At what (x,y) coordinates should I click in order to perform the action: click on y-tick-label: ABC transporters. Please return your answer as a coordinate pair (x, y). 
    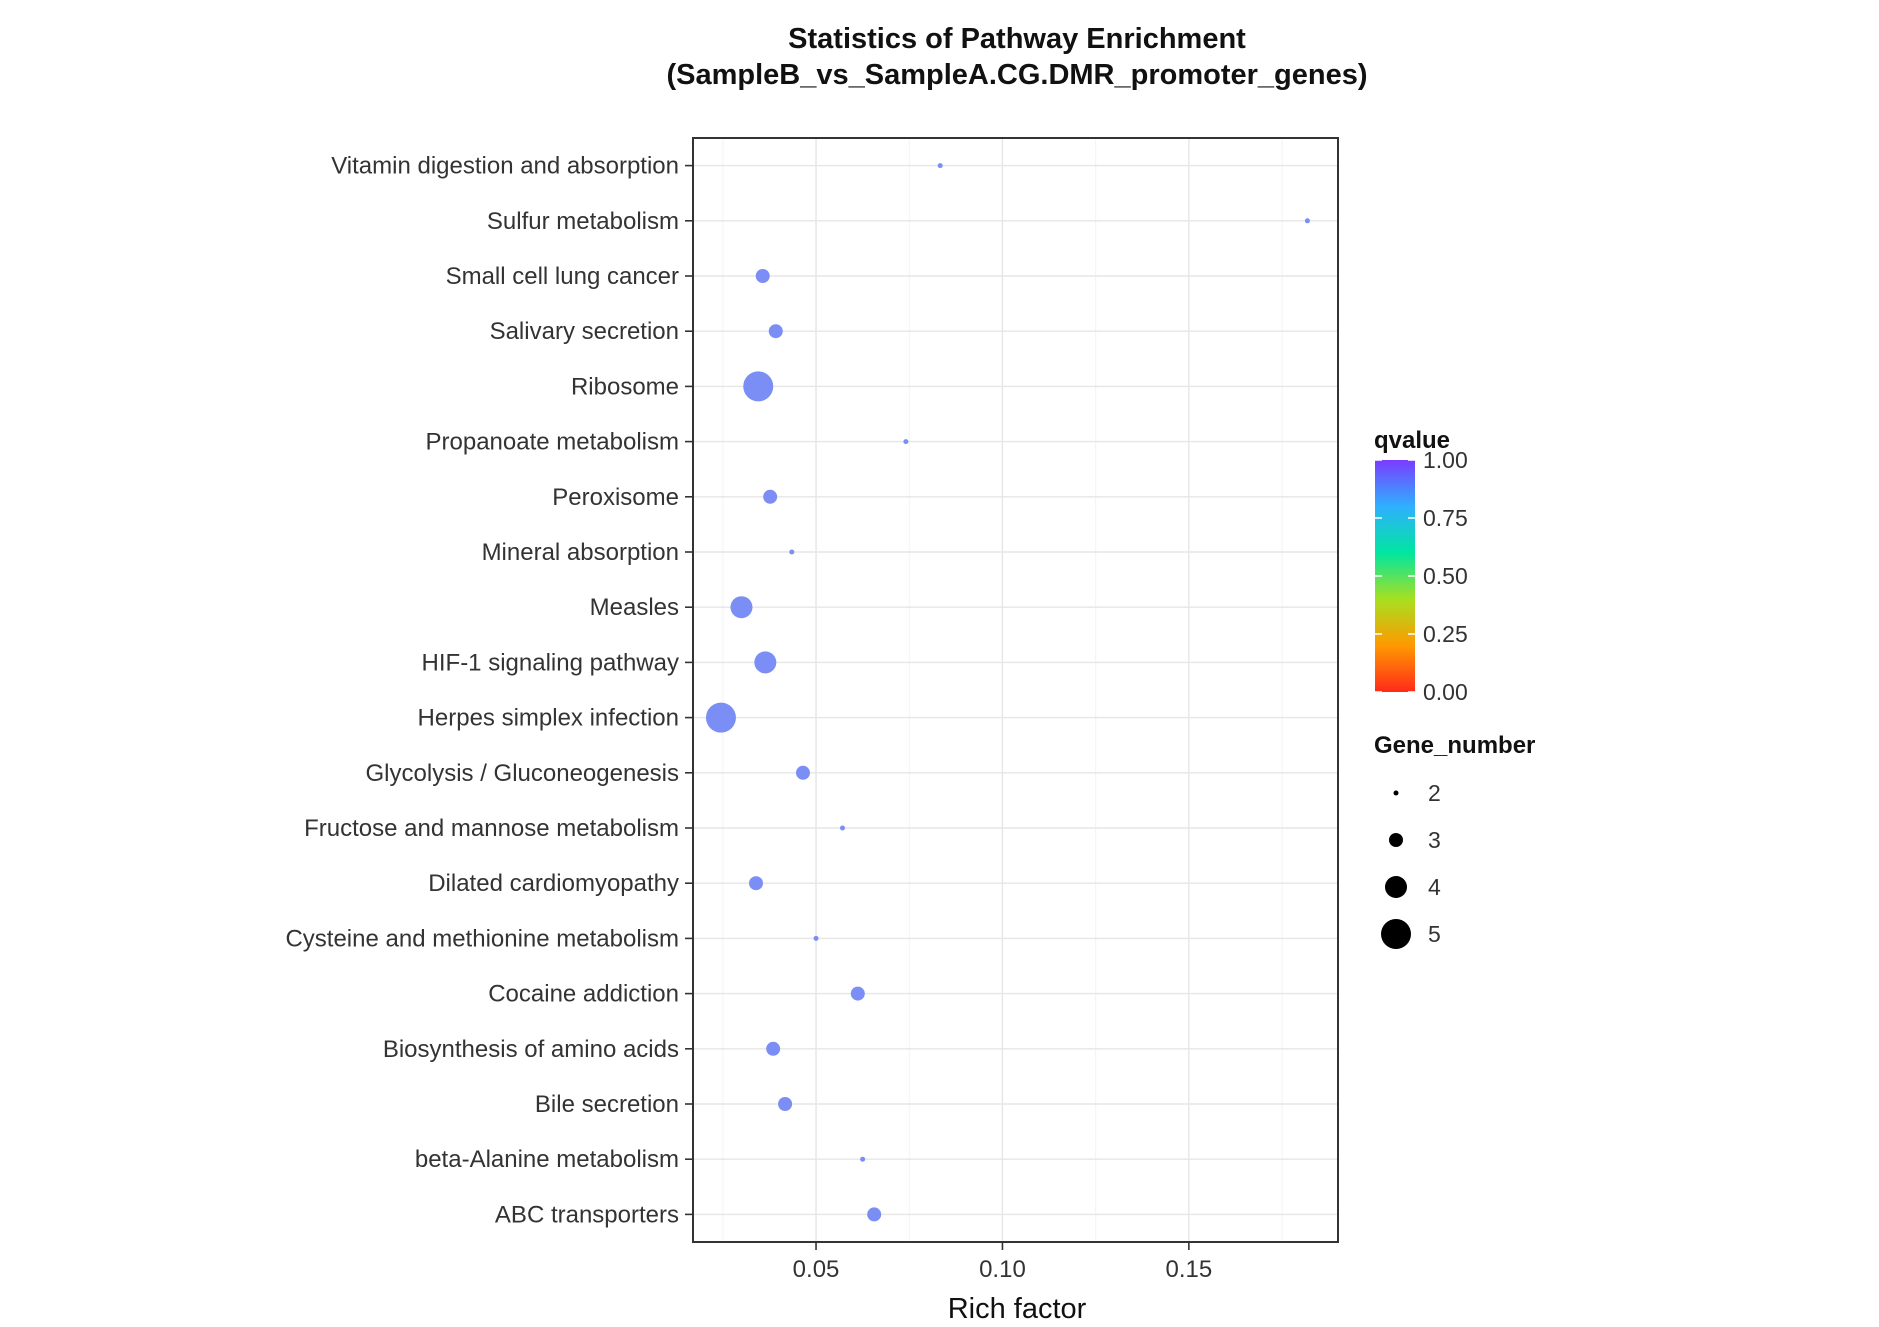
    Looking at the image, I should click on (587, 1214).